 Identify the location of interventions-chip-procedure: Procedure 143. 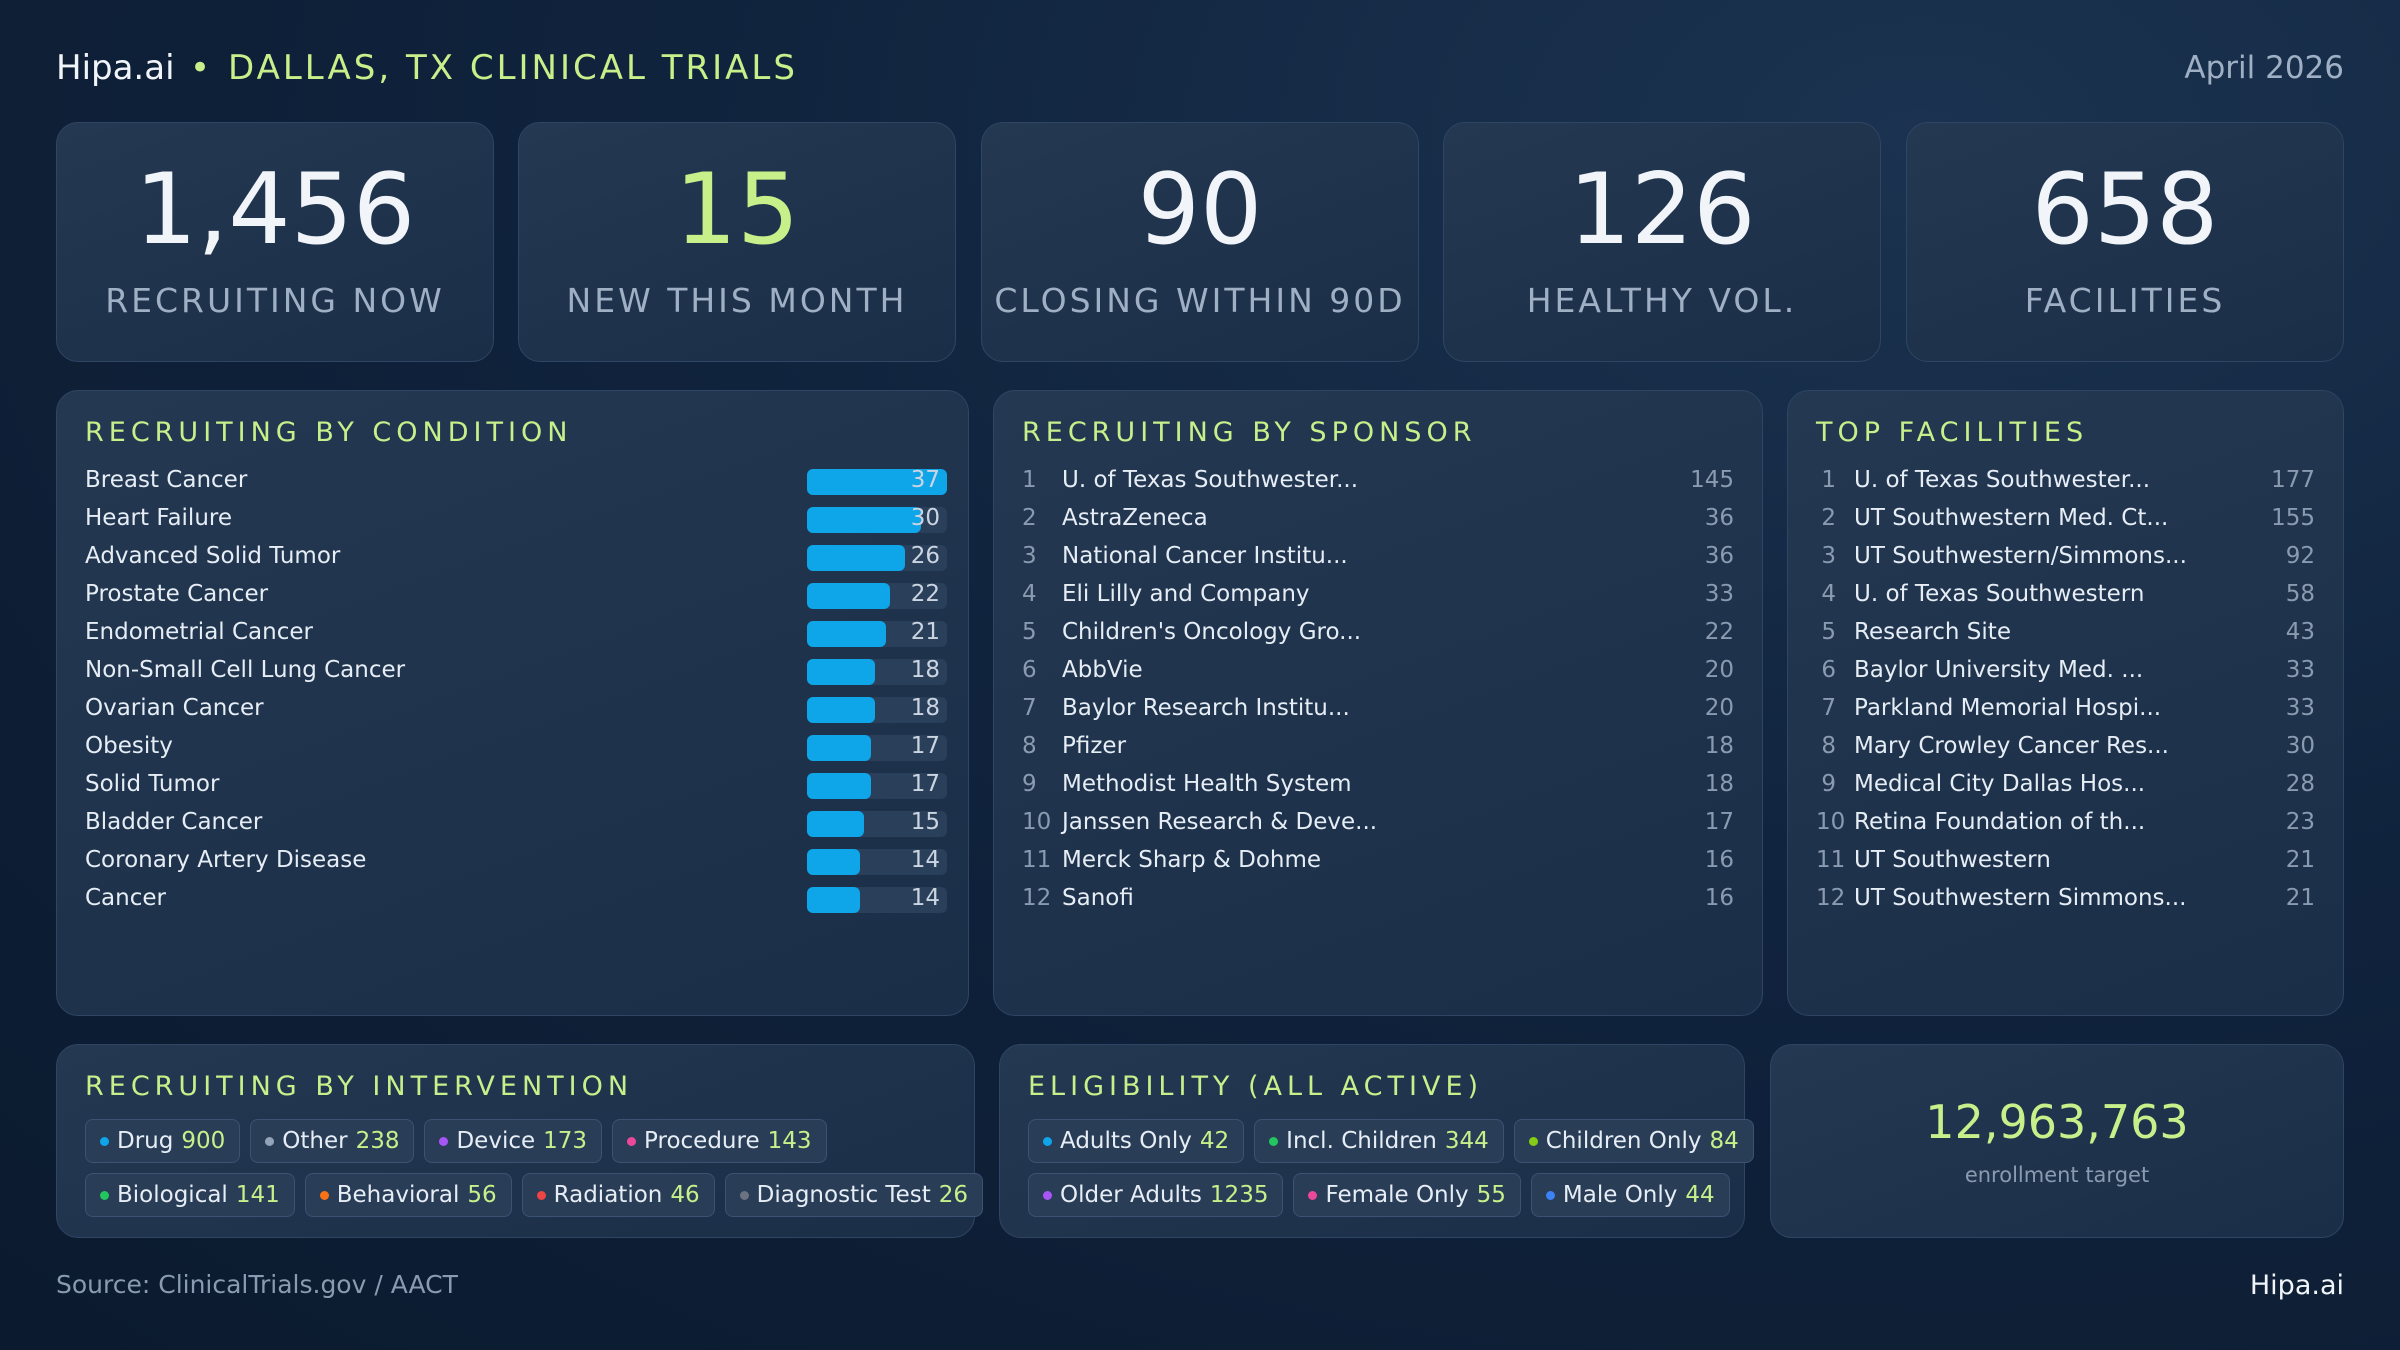
(719, 1141).